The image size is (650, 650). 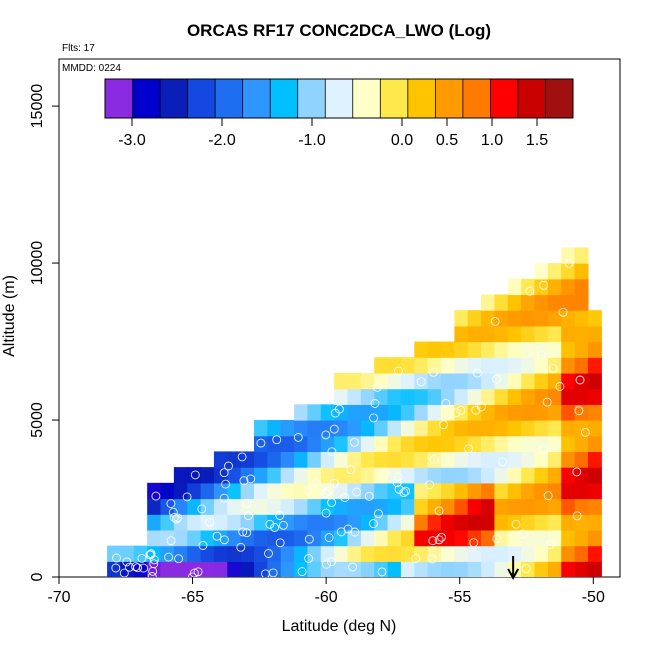 I want to click on colorbar-tick-label: -2.0, so click(x=222, y=140).